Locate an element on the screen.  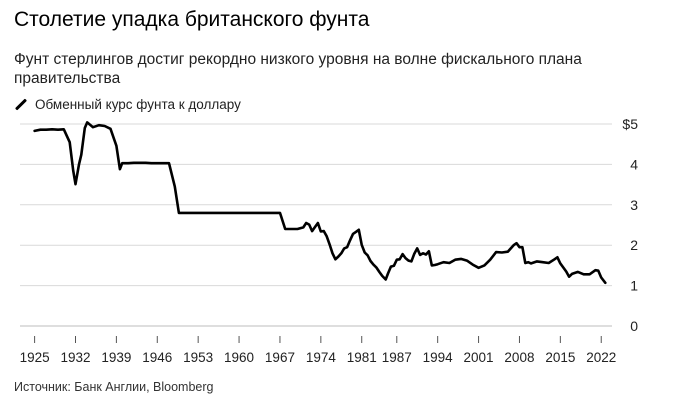
x-tick-label: 1994 is located at coordinates (438, 357).